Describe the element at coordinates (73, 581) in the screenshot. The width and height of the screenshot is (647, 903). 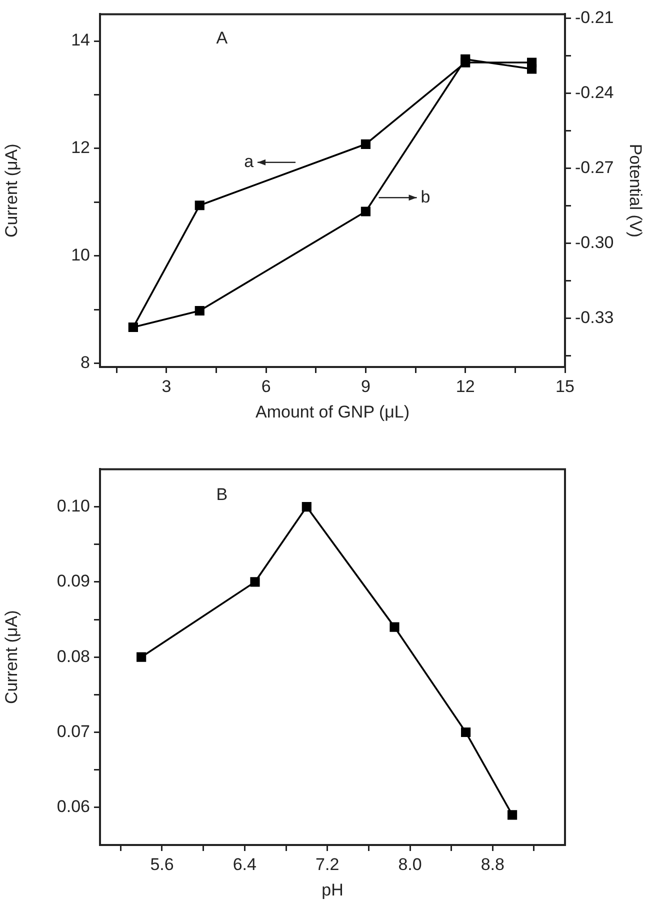
I see `y-tick-label: 0.09` at that location.